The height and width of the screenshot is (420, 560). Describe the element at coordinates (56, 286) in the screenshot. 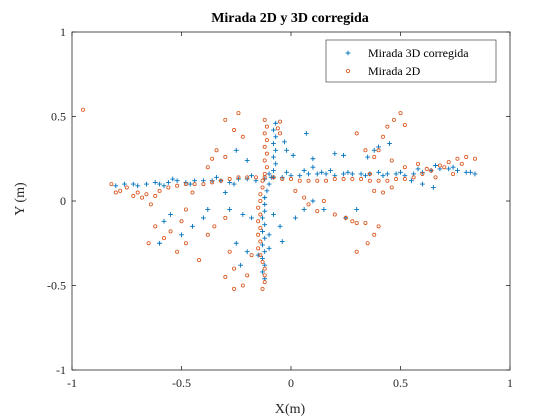

I see `y-tick-label: -0.5` at that location.